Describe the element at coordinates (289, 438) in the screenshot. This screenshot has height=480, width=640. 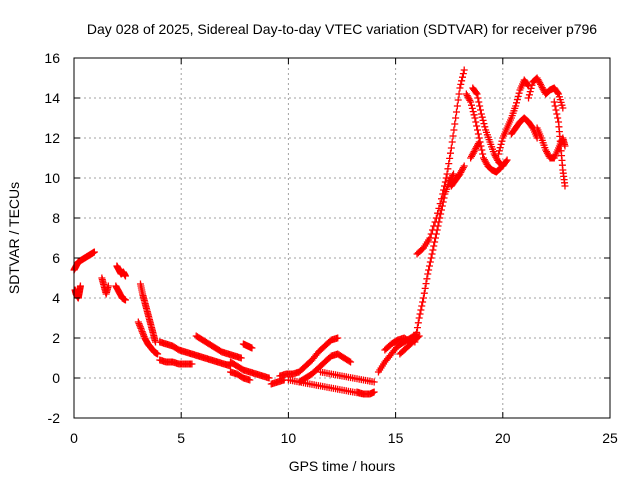
I see `x-tick-label: 10` at that location.